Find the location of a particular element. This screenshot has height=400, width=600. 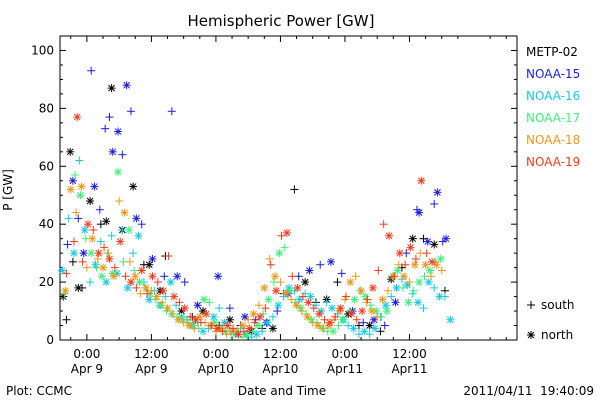

y-tick-label: 100 is located at coordinates (42, 50).